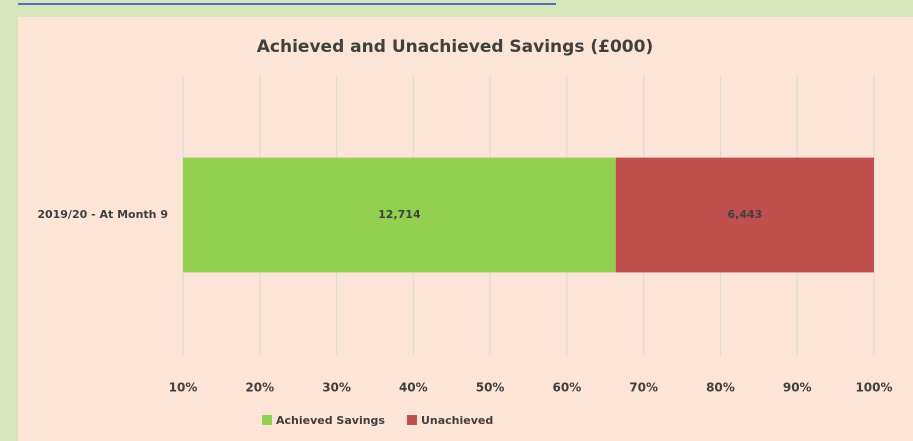 Image resolution: width=913 pixels, height=441 pixels. Describe the element at coordinates (873, 388) in the screenshot. I see `x-tick-label: 100%` at that location.